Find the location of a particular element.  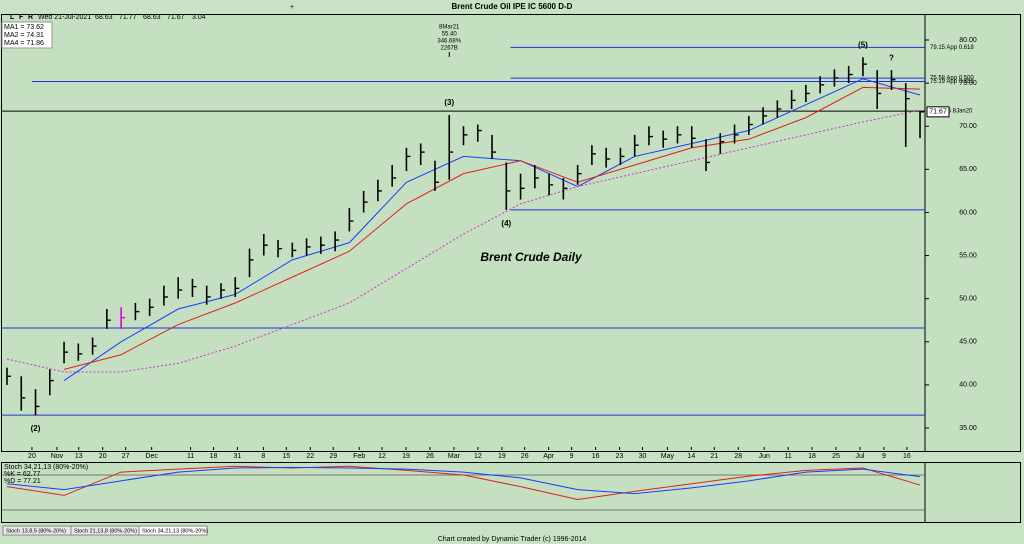

ma-legend: MA4 = 71.86 is located at coordinates (24, 43).